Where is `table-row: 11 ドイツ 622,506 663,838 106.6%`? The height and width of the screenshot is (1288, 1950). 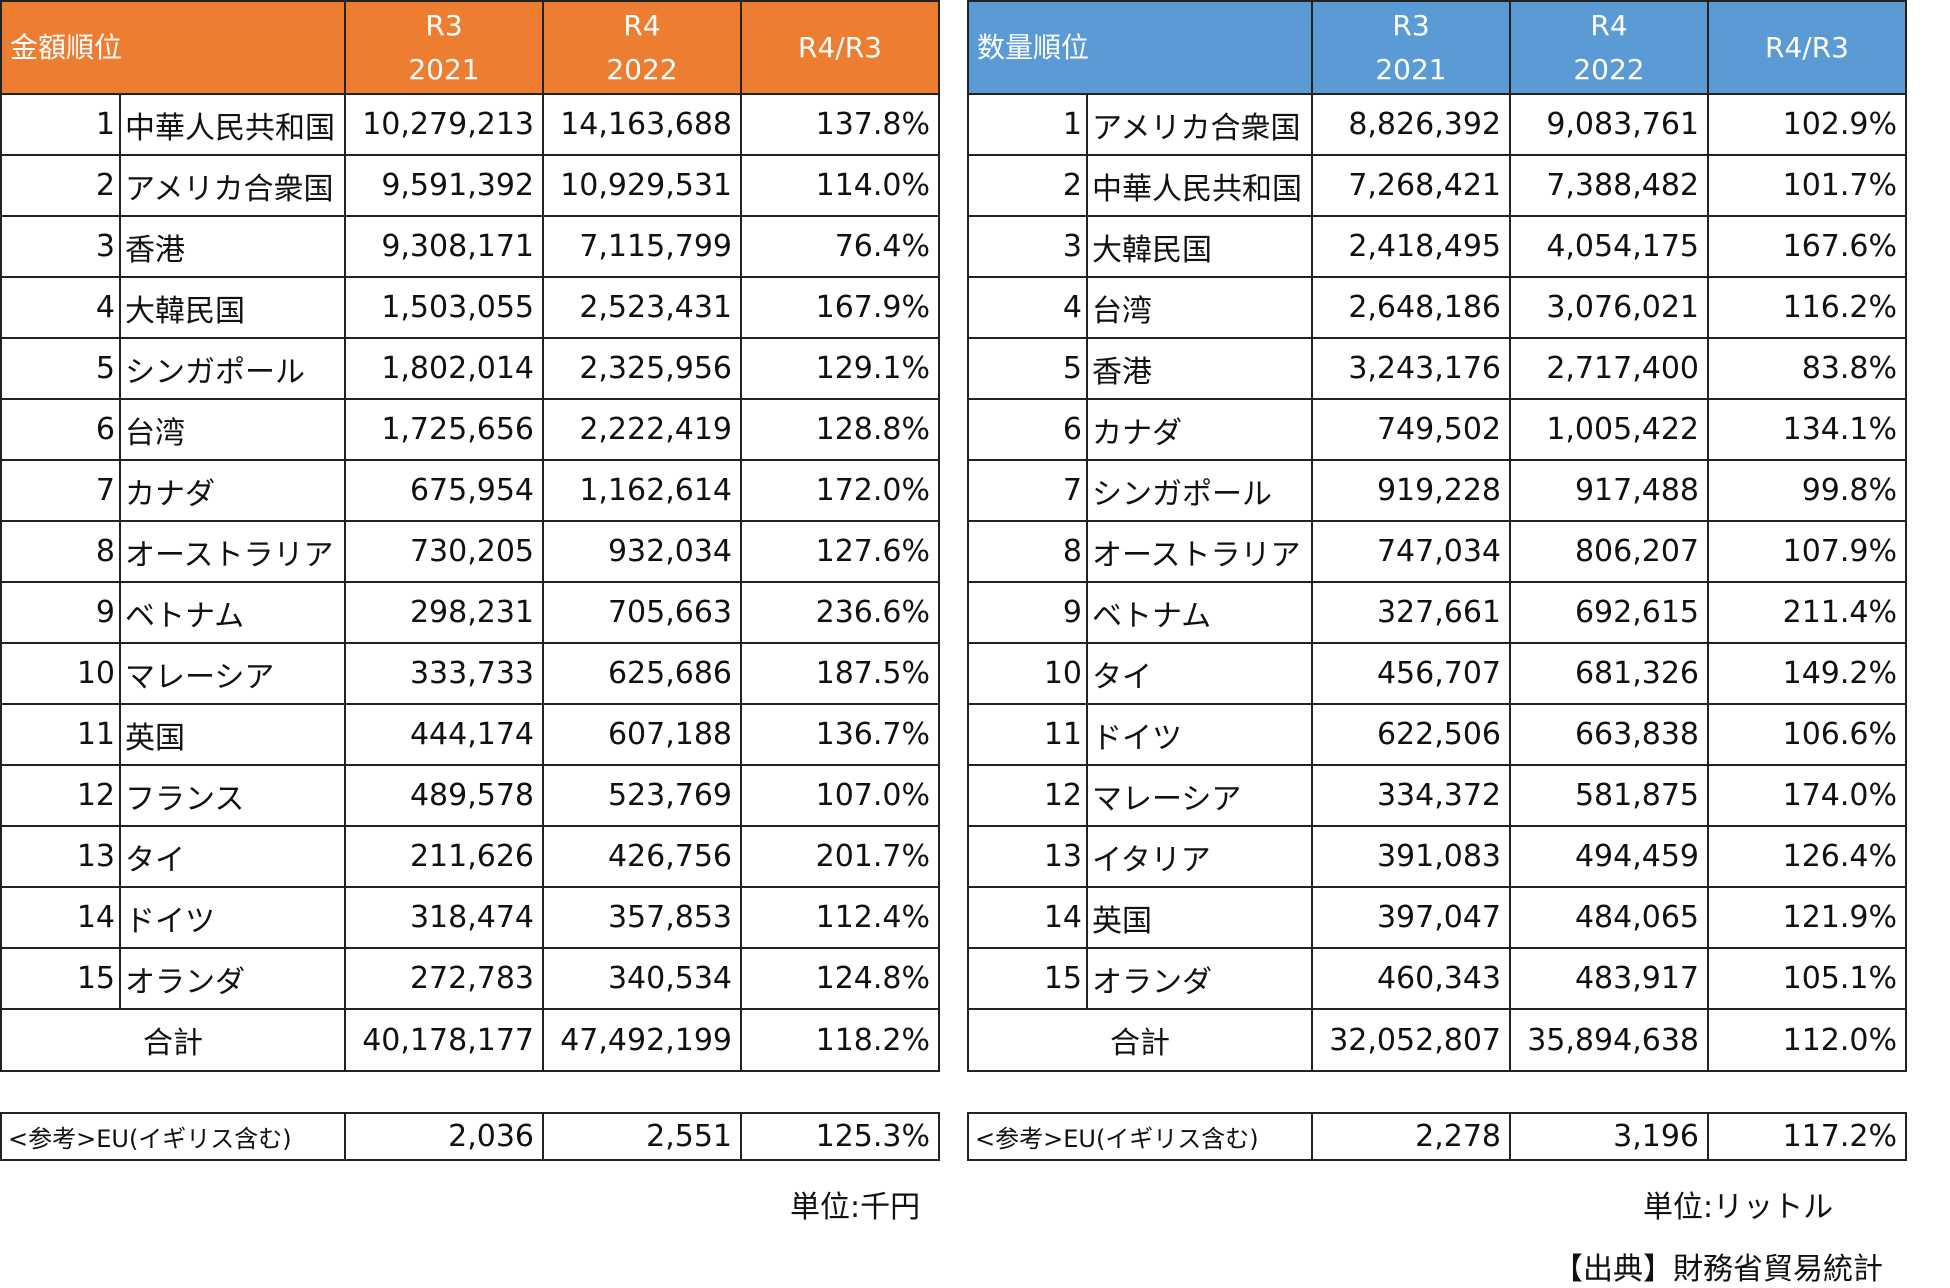
table-row: 11 ドイツ 622,506 663,838 106.6% is located at coordinates (1437, 734).